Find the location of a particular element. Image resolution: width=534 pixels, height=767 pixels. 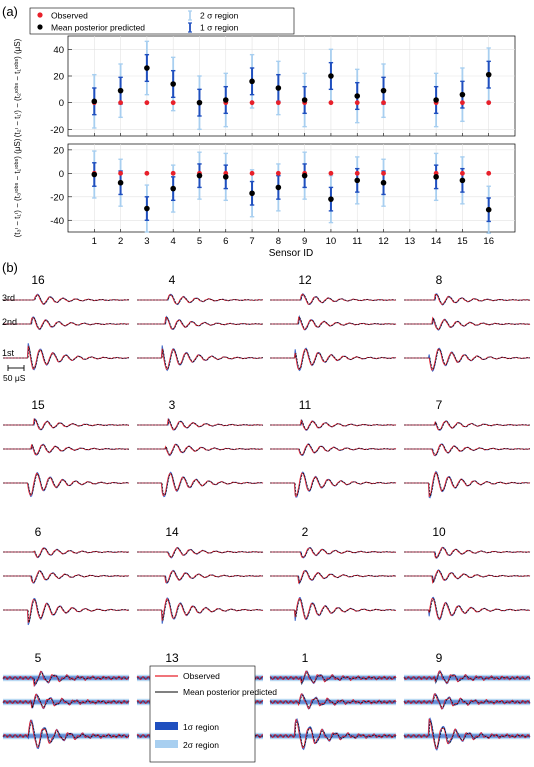

waveform-panel-15: 15 is located at coordinates (66, 448).